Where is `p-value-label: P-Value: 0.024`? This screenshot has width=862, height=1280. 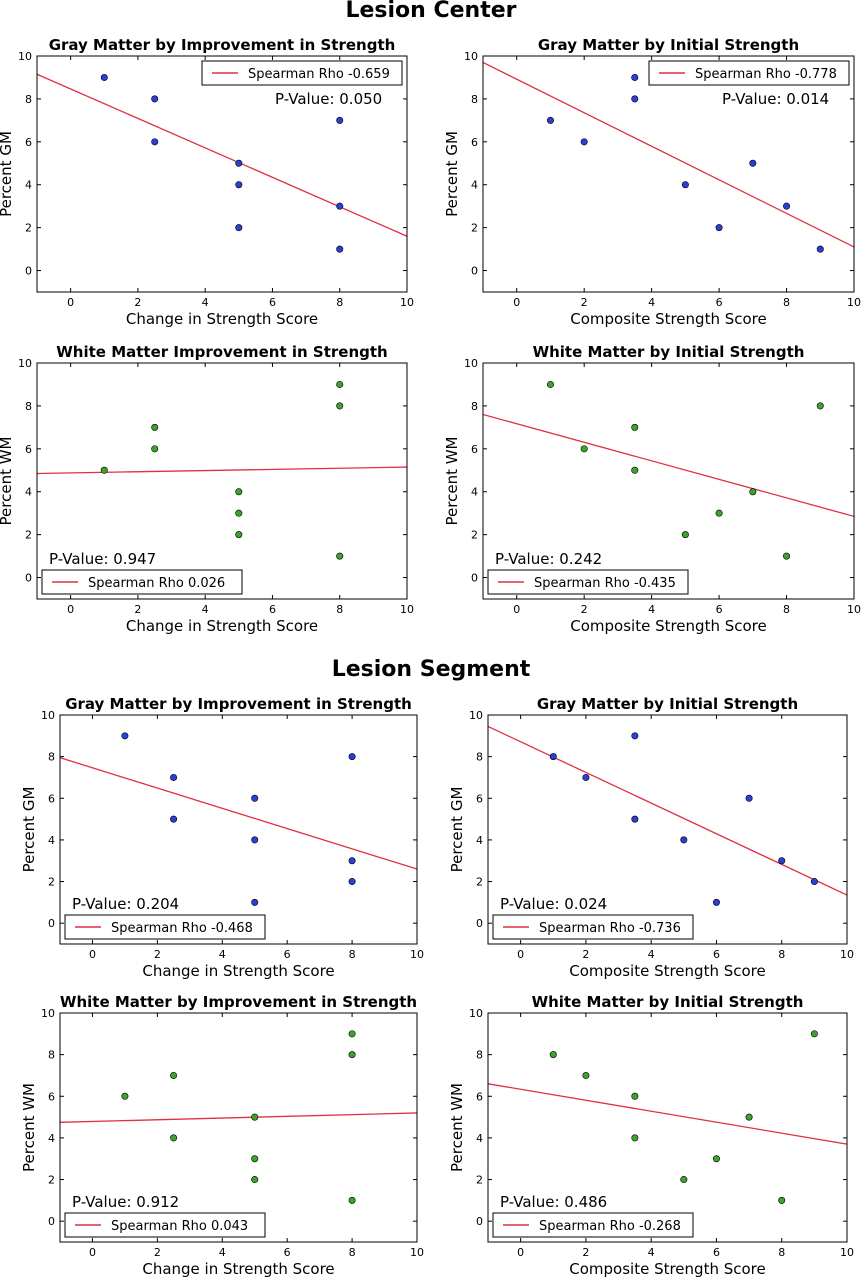 p-value-label: P-Value: 0.024 is located at coordinates (553, 904).